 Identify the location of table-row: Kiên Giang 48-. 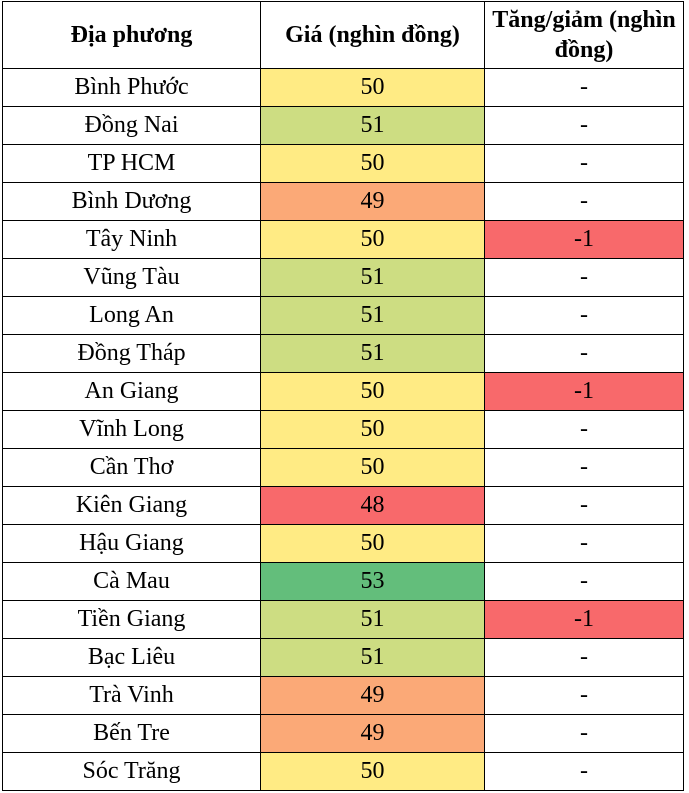
(343, 505).